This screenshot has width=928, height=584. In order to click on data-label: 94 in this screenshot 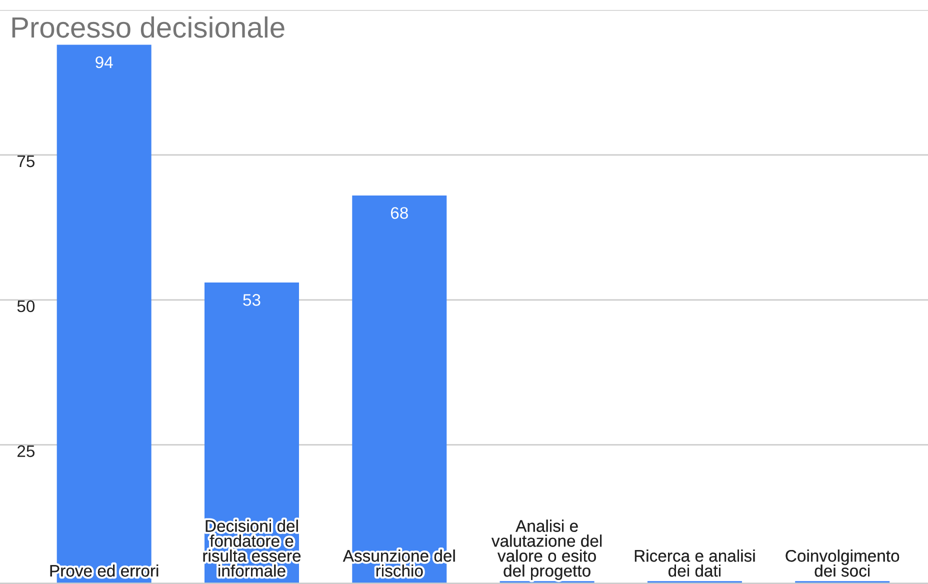, I will do `click(104, 62)`.